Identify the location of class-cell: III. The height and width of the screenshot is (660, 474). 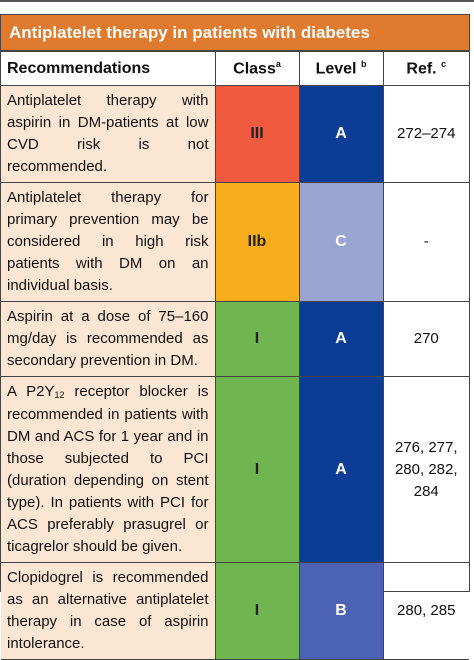
(257, 134).